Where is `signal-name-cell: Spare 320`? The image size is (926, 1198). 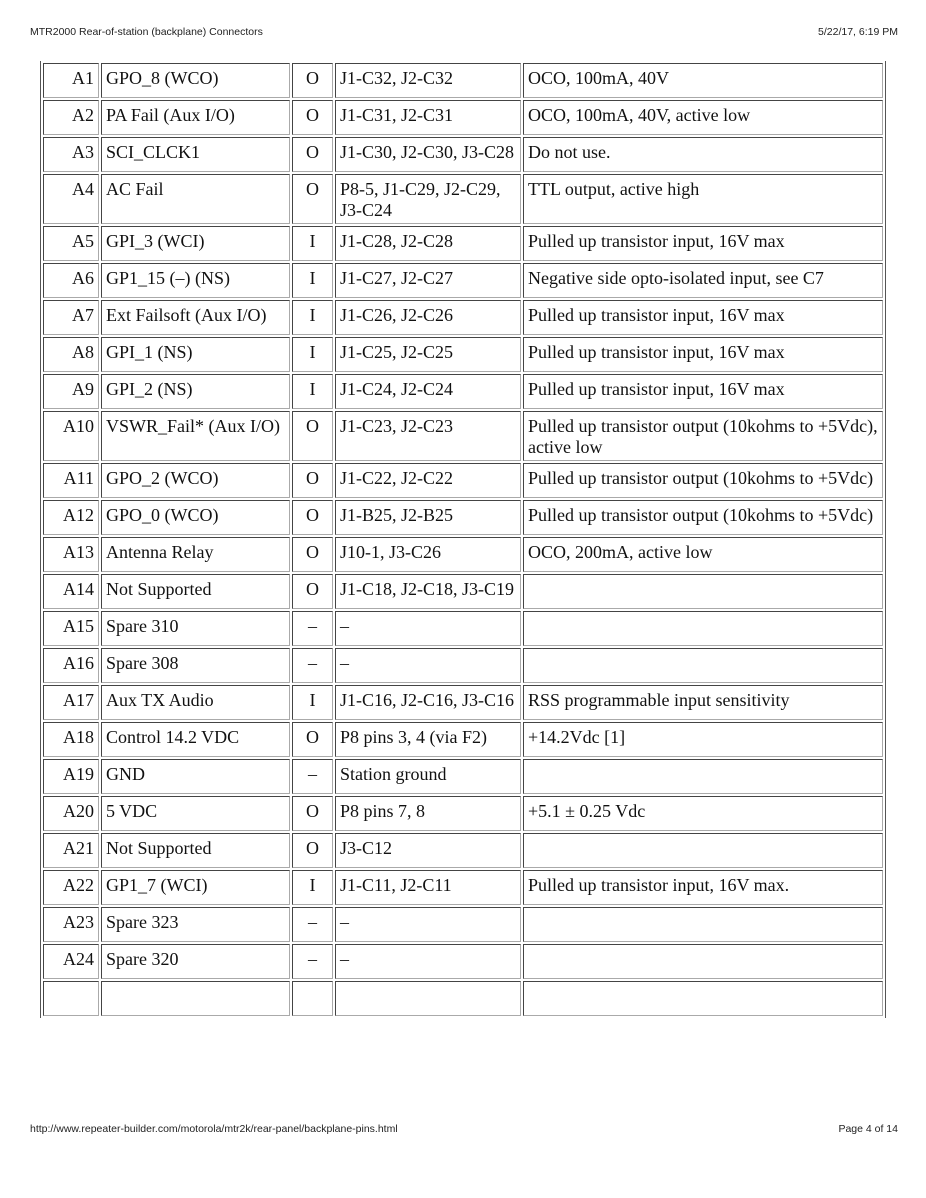
signal-name-cell: Spare 320 is located at coordinates (195, 961).